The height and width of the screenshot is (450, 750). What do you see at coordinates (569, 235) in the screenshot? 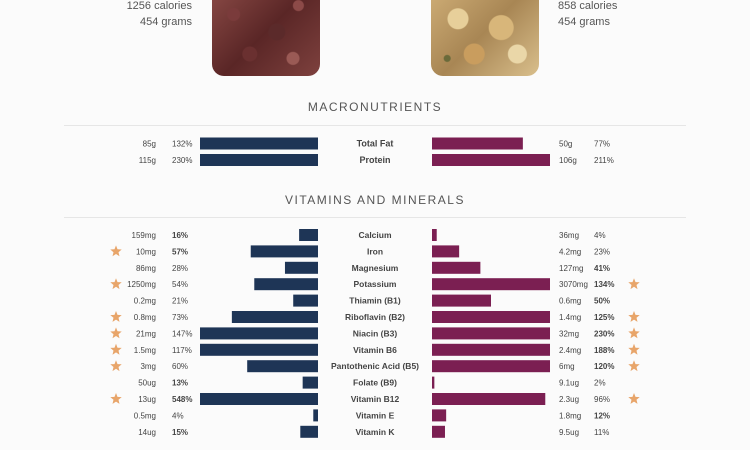
I see `right-amount-calcium: 36mg` at bounding box center [569, 235].